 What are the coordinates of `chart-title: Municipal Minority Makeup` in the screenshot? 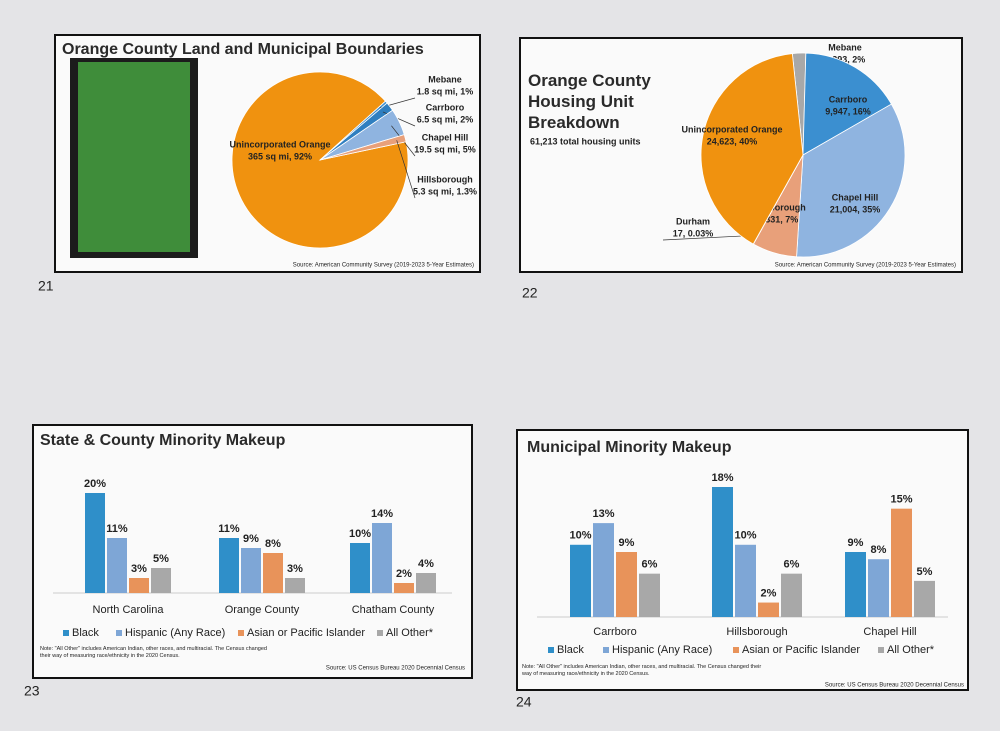 It's located at (629, 447).